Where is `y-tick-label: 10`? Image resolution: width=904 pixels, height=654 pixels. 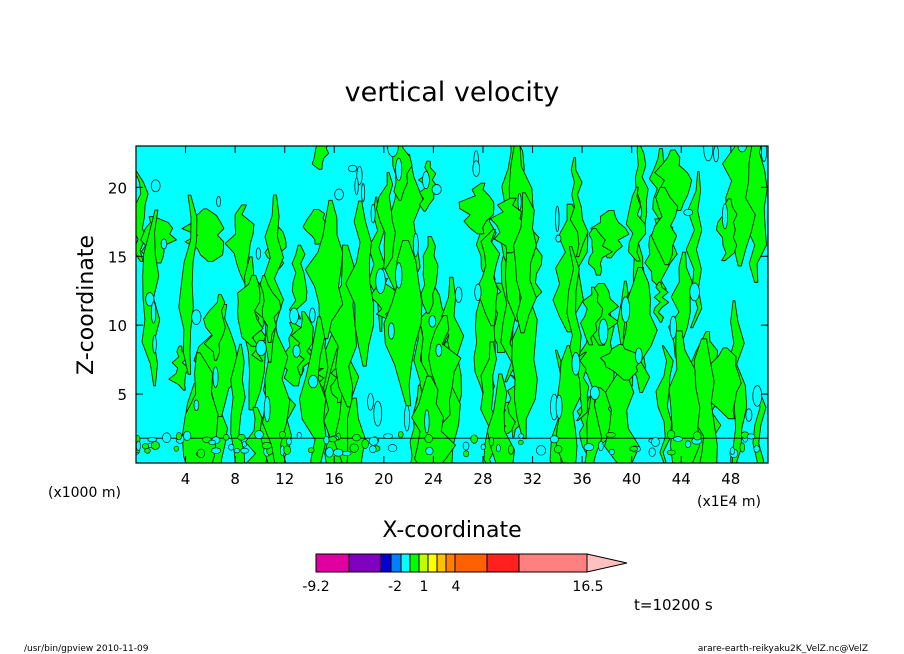 y-tick-label: 10 is located at coordinates (117, 326).